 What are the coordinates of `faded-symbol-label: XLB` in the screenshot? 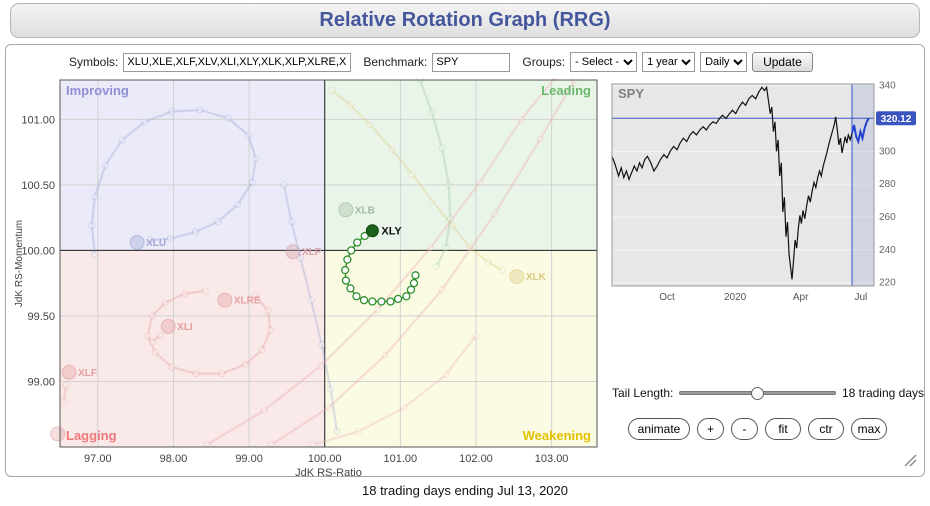 It's located at (365, 210).